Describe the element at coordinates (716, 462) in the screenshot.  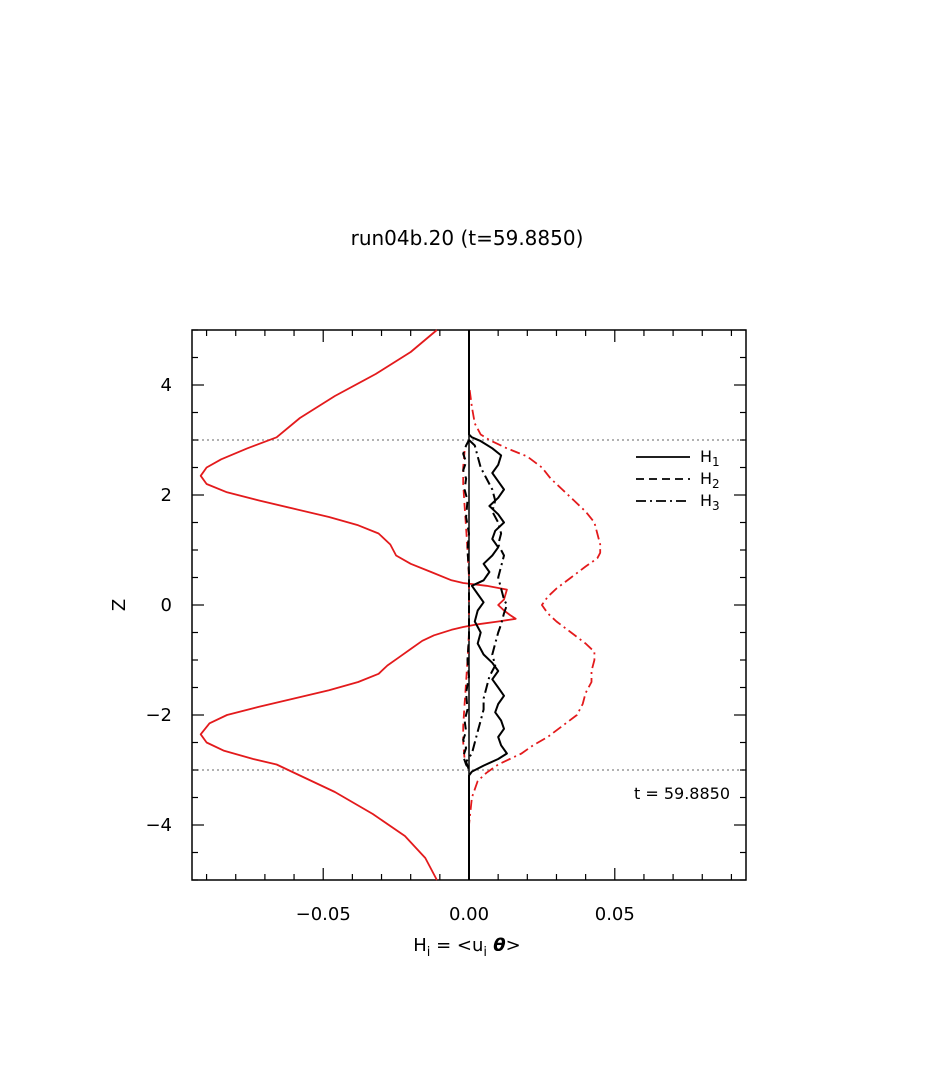
I see `legend-label-sub: 1` at that location.